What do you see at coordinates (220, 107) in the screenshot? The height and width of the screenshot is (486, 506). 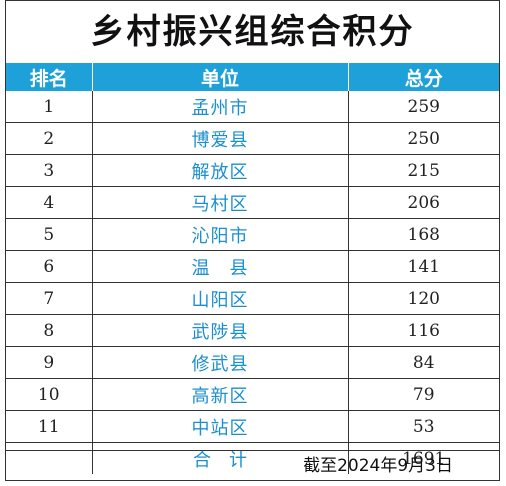 I see `unit-cell: 孟州市` at bounding box center [220, 107].